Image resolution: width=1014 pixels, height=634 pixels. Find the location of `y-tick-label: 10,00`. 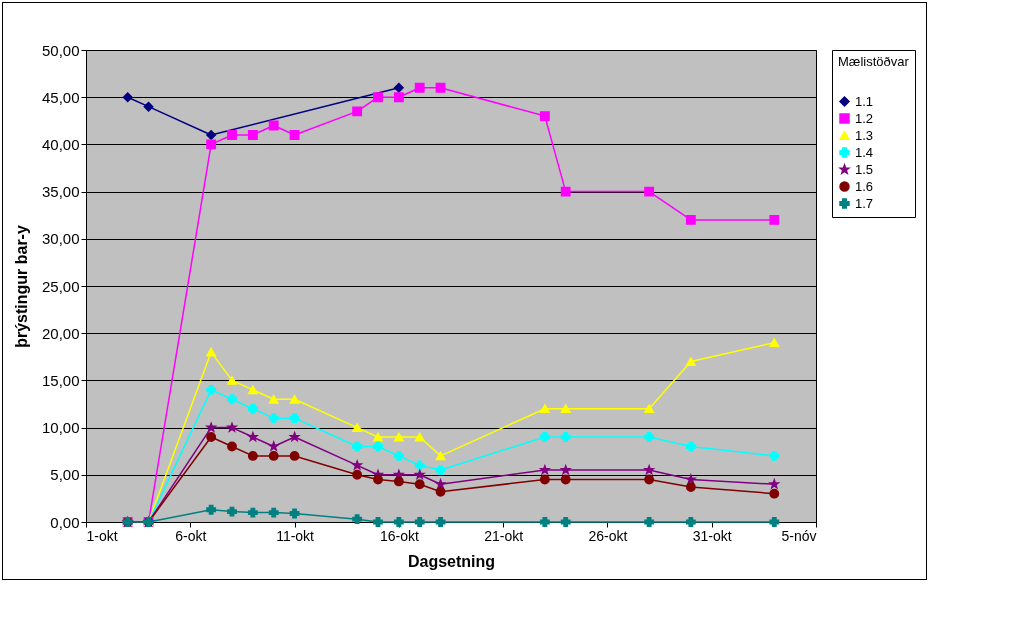

y-tick-label: 10,00 is located at coordinates (60, 428).